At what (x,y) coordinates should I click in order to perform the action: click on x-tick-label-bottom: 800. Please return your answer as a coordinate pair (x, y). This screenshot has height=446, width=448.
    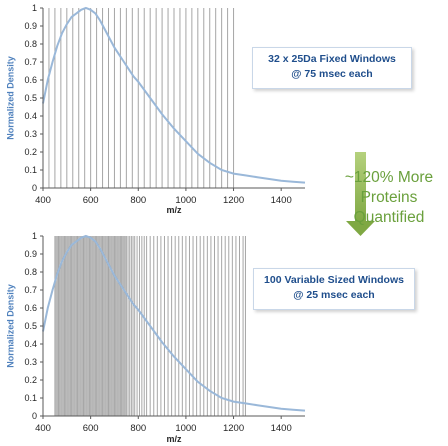
    Looking at the image, I should click on (138, 428).